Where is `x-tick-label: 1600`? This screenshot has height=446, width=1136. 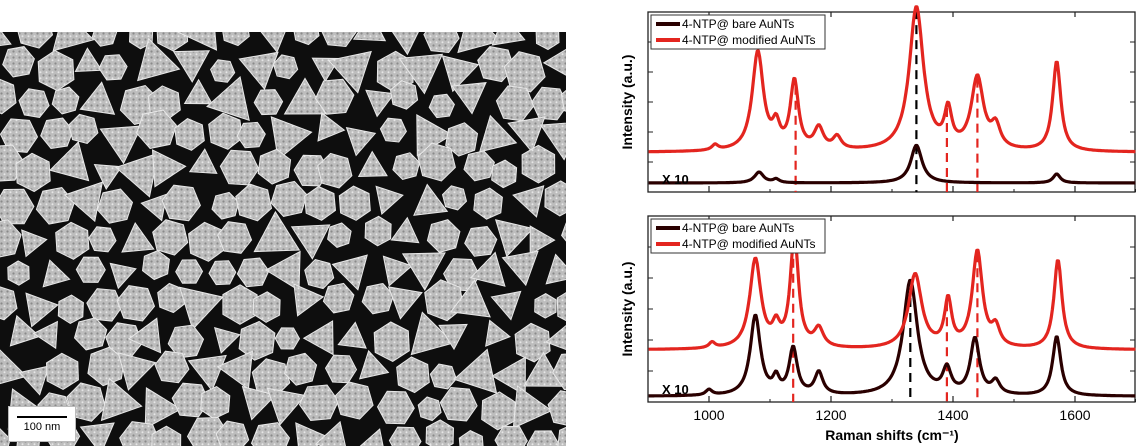 x-tick-label: 1600 is located at coordinates (1074, 415).